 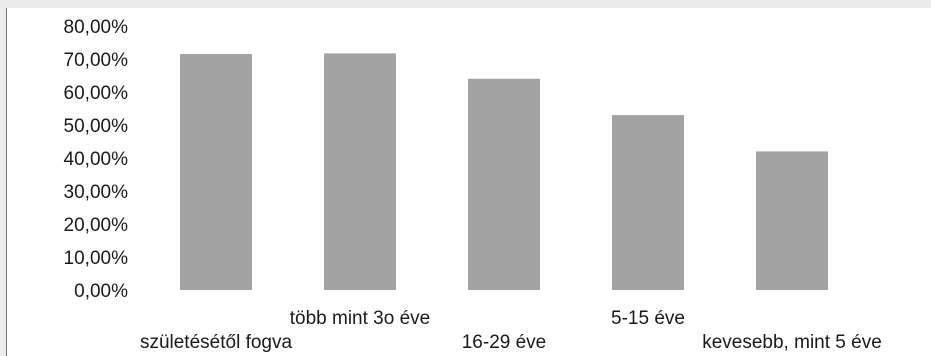 I want to click on y-tick-label: 50,00%, so click(x=96, y=126).